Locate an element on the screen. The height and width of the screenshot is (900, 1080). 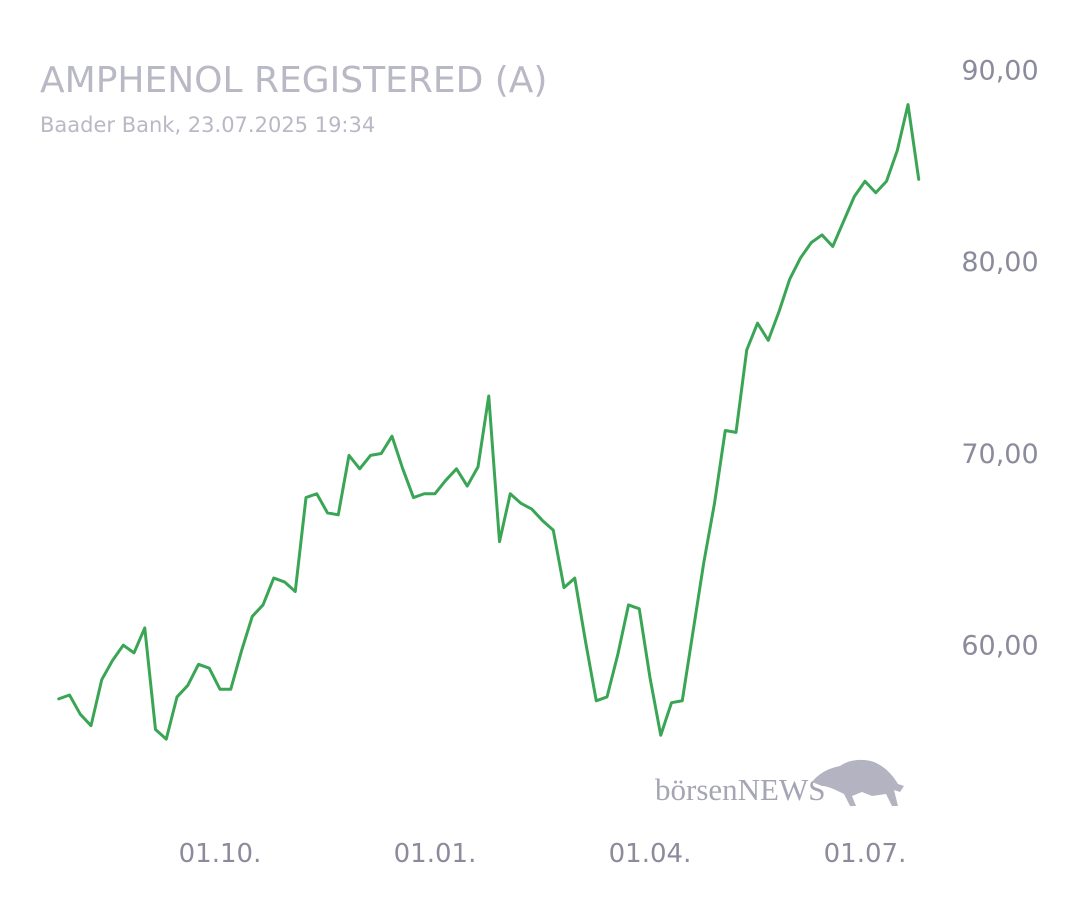
bull-icon is located at coordinates (858, 782).